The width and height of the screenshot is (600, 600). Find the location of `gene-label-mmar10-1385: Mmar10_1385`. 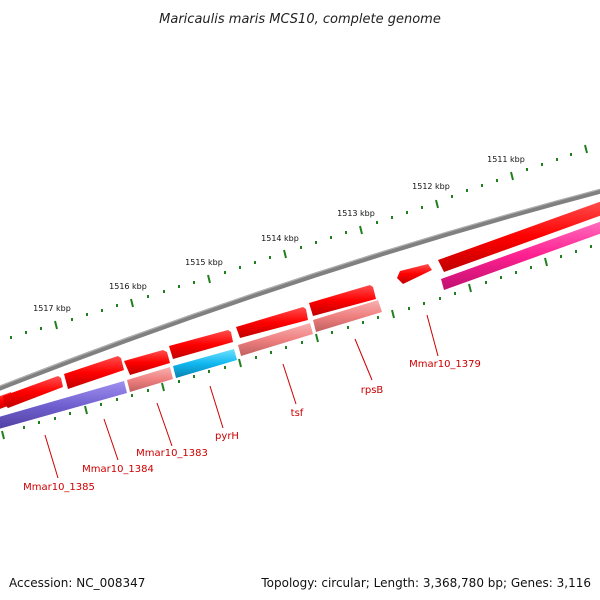

gene-label-mmar10-1385: Mmar10_1385 is located at coordinates (59, 487).